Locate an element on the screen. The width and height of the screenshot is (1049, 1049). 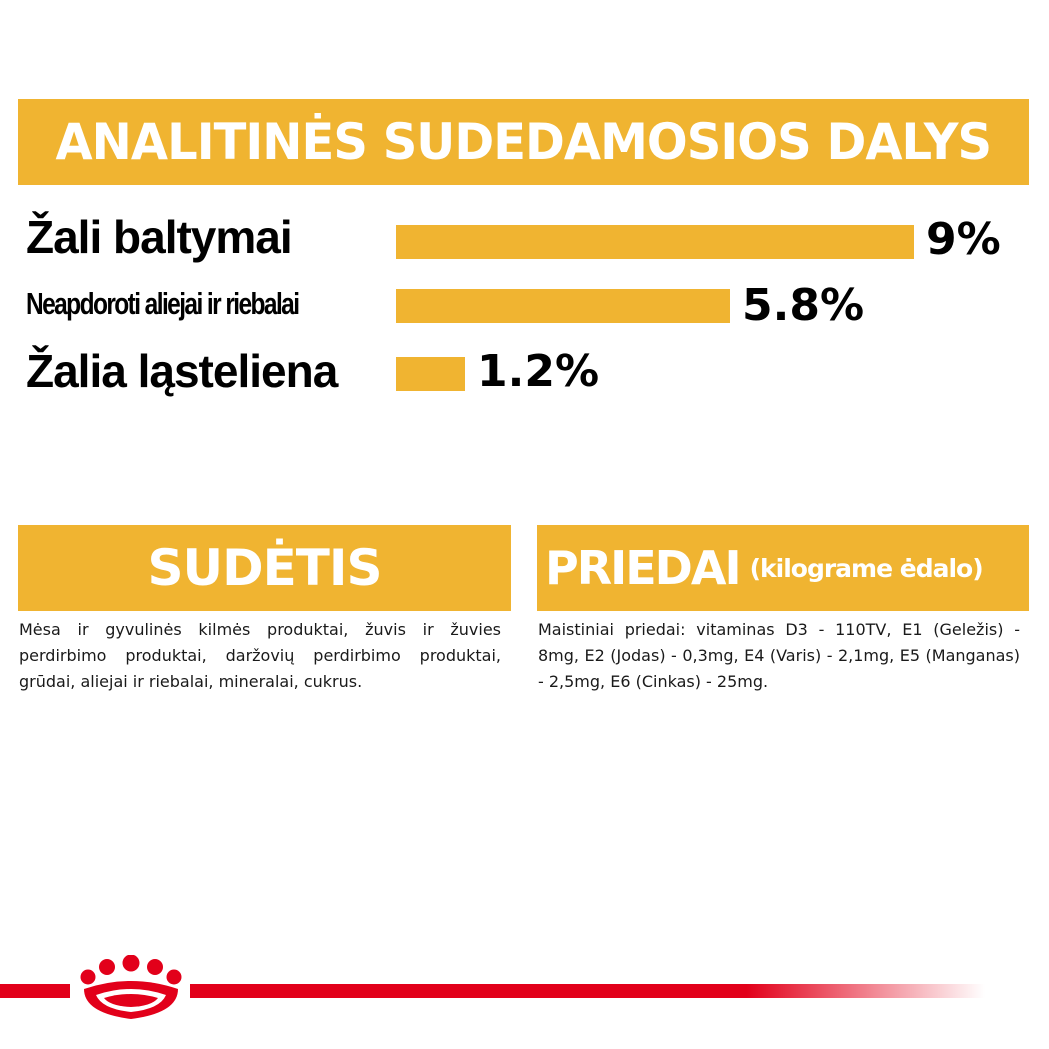
composition-title: SUDĖTIS is located at coordinates (265, 568).